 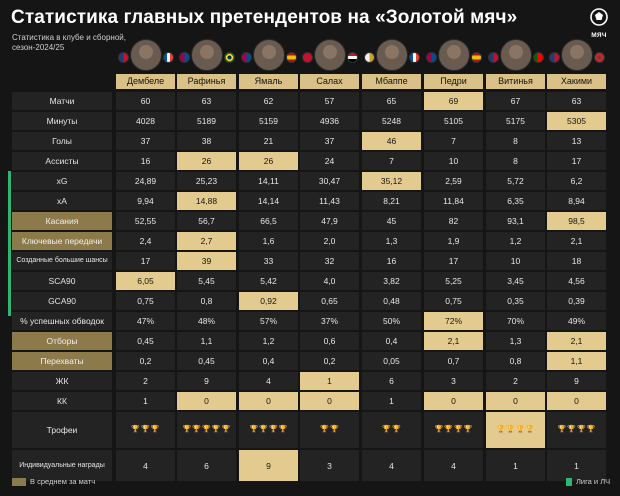 What do you see at coordinates (515, 361) in the screenshot?
I see `stat-cell: 0,8` at bounding box center [515, 361].